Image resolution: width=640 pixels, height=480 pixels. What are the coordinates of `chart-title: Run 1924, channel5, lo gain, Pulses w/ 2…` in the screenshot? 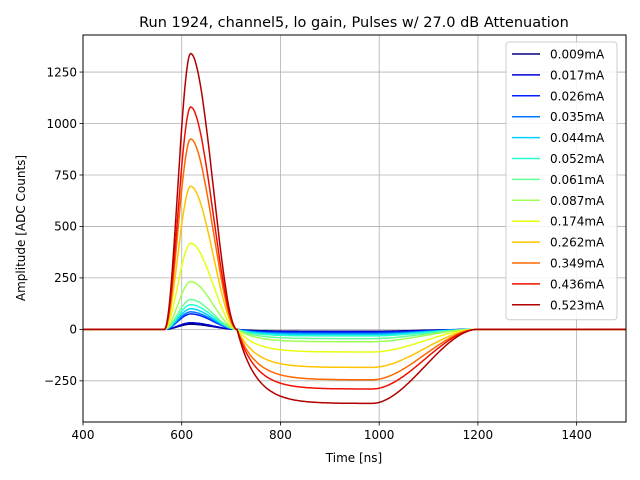 It's located at (354, 23).